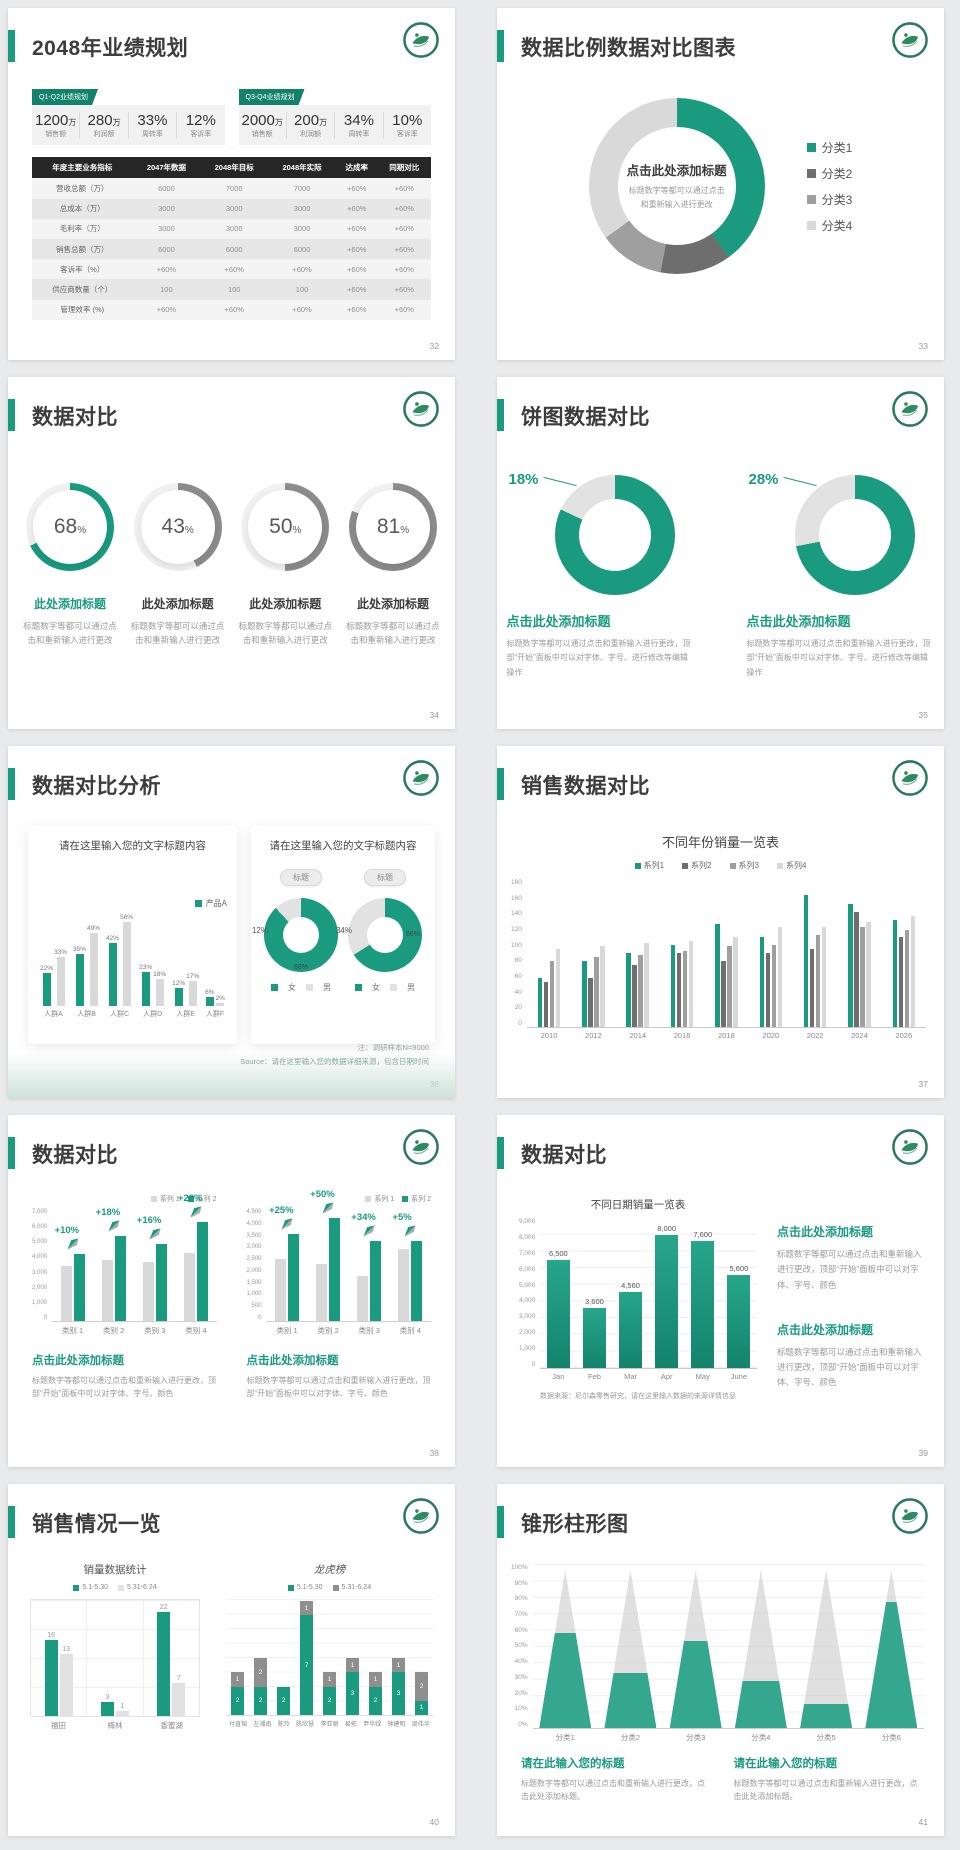  Describe the element at coordinates (516, 882) in the screenshot. I see `y-tick-label: 180` at that location.